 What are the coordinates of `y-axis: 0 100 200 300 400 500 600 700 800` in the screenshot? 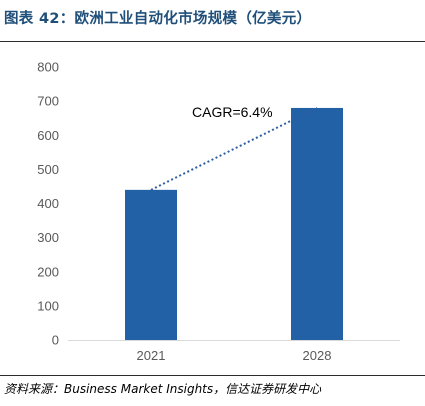 It's located at (48, 204).